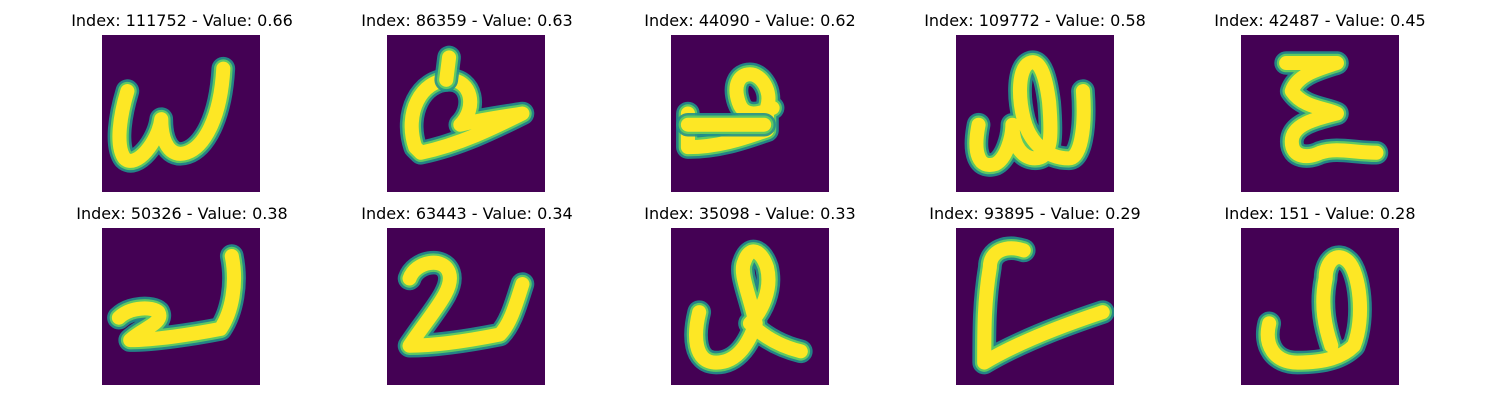 Image resolution: width=1500 pixels, height=400 pixels. What do you see at coordinates (441, 20) in the screenshot?
I see `index-number: 86359` at bounding box center [441, 20].